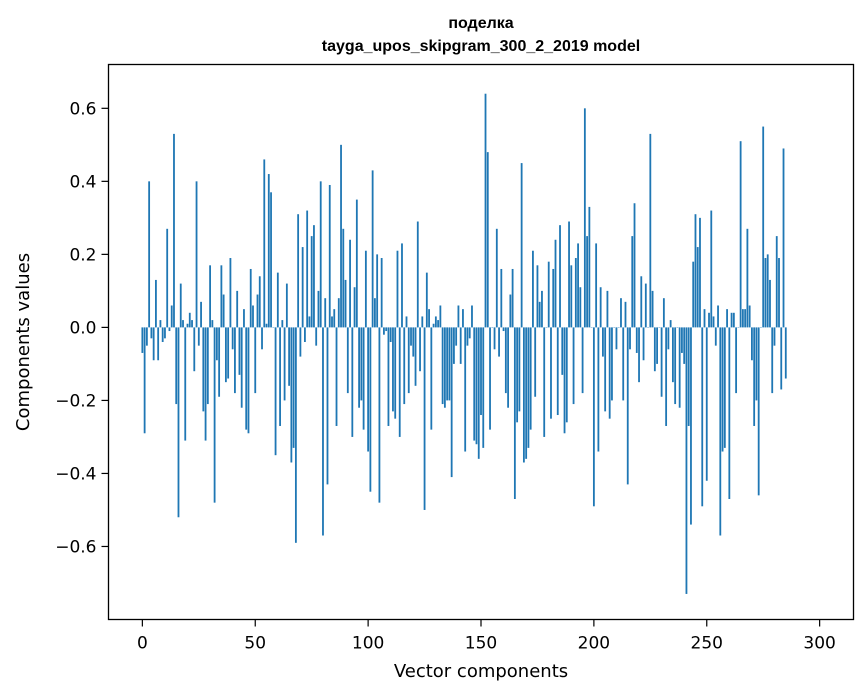 This screenshot has height=696, width=867. Describe the element at coordinates (368, 644) in the screenshot. I see `x-tick-label-2: 100` at that location.